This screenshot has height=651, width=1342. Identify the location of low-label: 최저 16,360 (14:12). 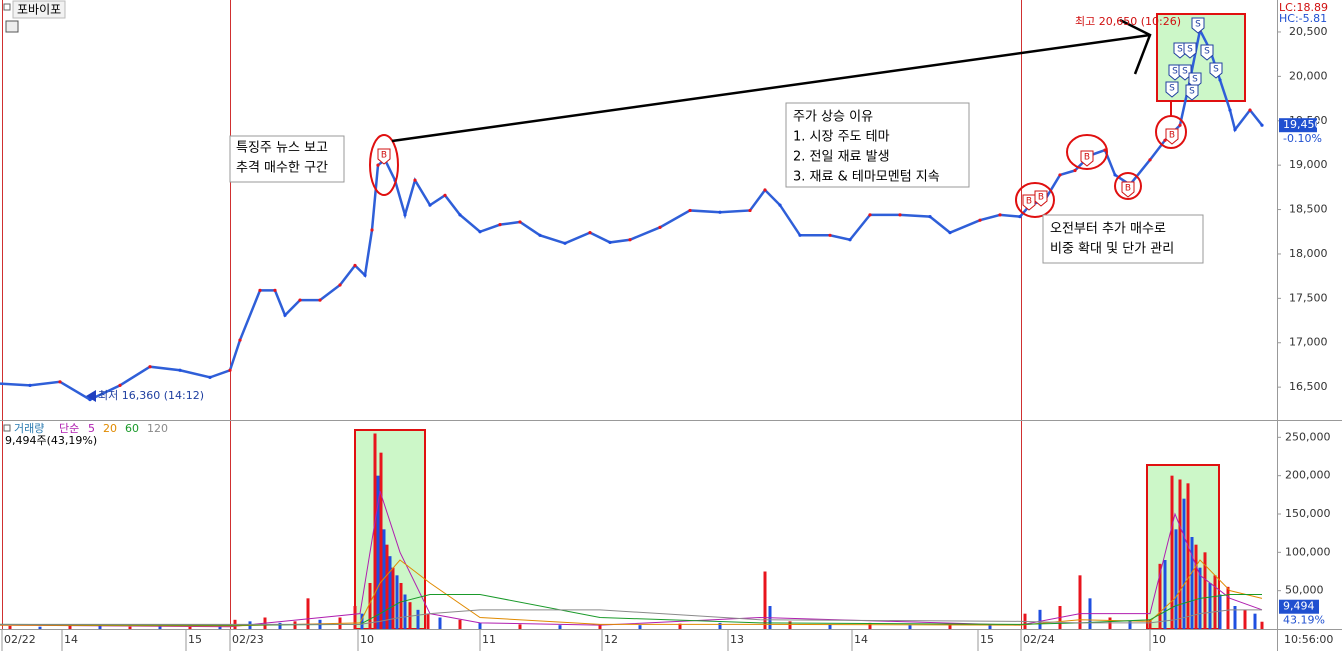
(151, 395).